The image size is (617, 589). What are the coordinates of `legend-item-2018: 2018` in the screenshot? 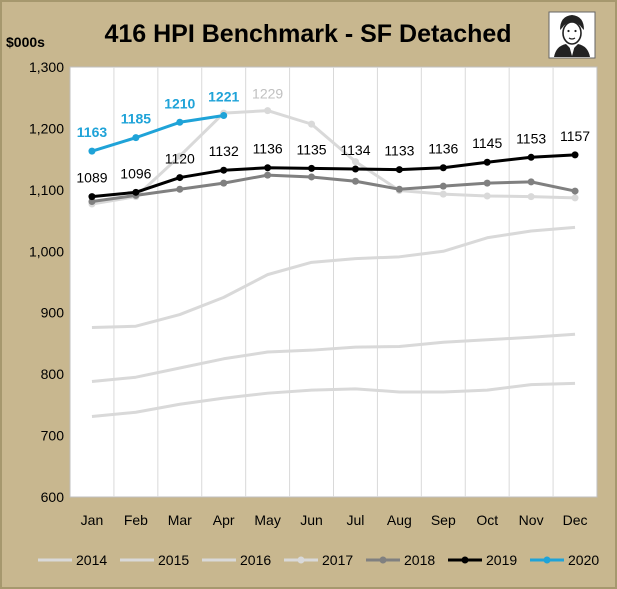 It's located at (400, 560).